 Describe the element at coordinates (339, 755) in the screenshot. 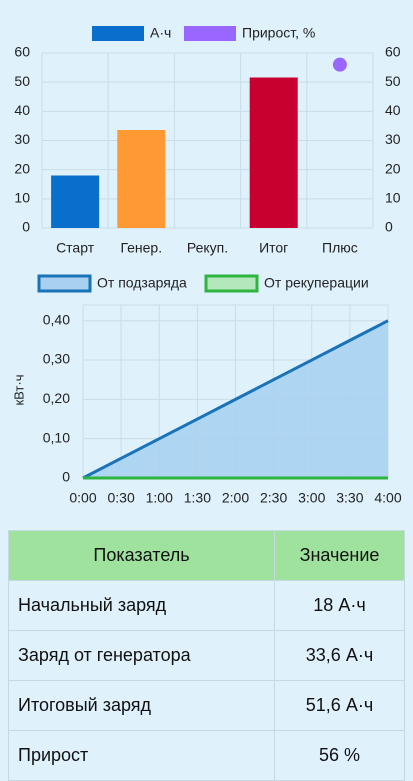

I see `table-cell: 56 %` at that location.